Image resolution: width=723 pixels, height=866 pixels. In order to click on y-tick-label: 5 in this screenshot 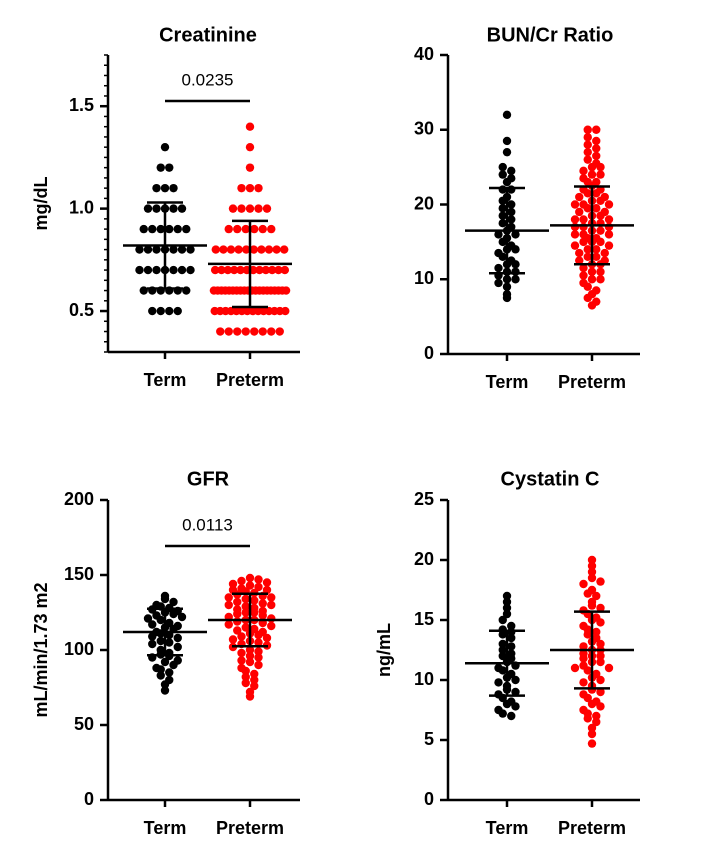, I will do `click(429, 739)`.